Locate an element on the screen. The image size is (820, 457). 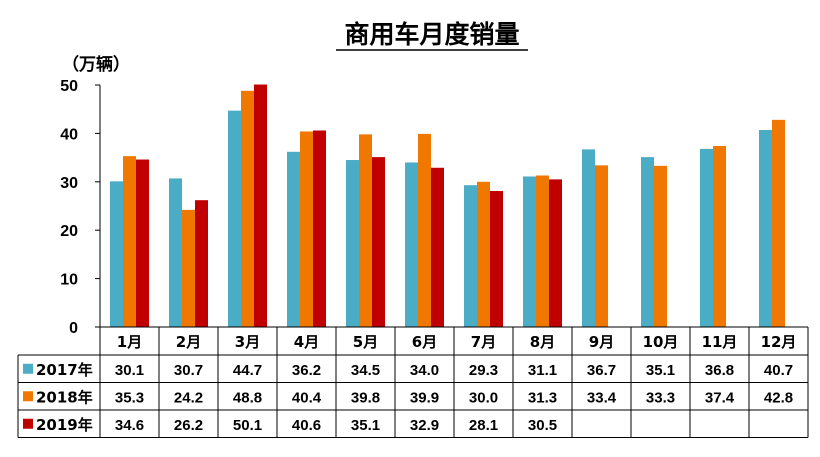
data-label: 36.7 is located at coordinates (601, 370).